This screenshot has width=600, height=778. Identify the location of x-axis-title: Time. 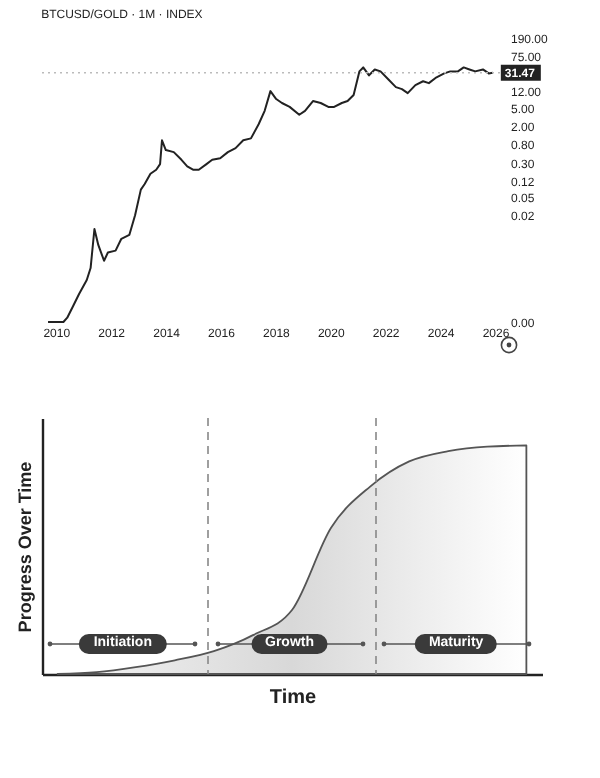
(293, 698).